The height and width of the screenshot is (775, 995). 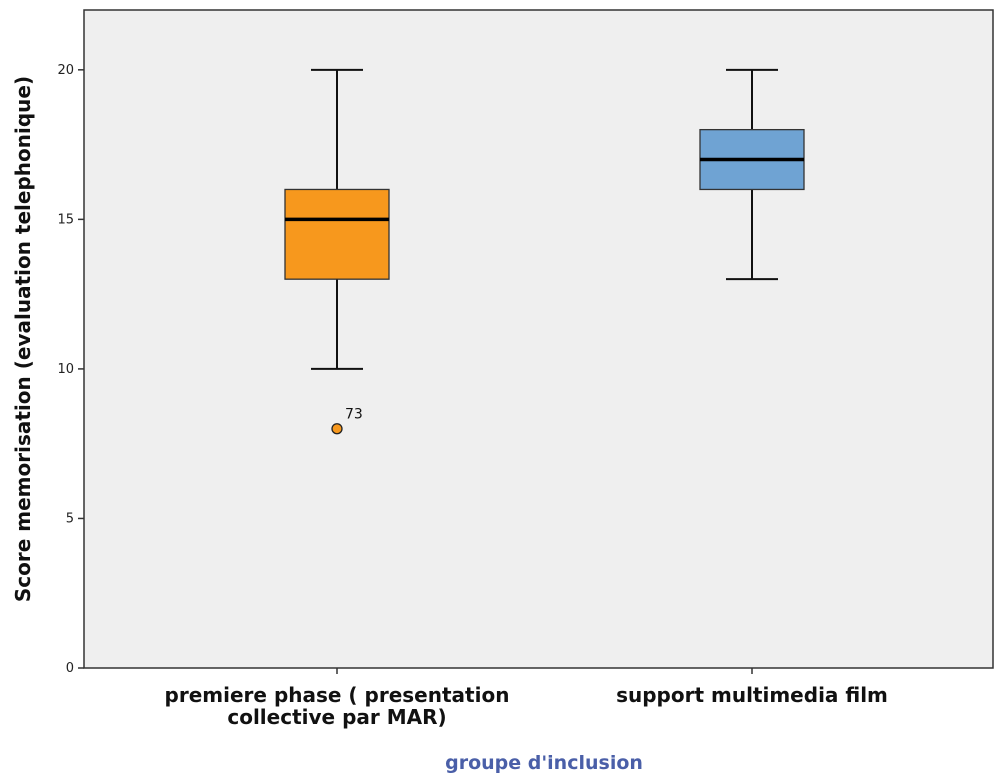 What do you see at coordinates (70, 518) in the screenshot?
I see `y-tick-label: 5` at bounding box center [70, 518].